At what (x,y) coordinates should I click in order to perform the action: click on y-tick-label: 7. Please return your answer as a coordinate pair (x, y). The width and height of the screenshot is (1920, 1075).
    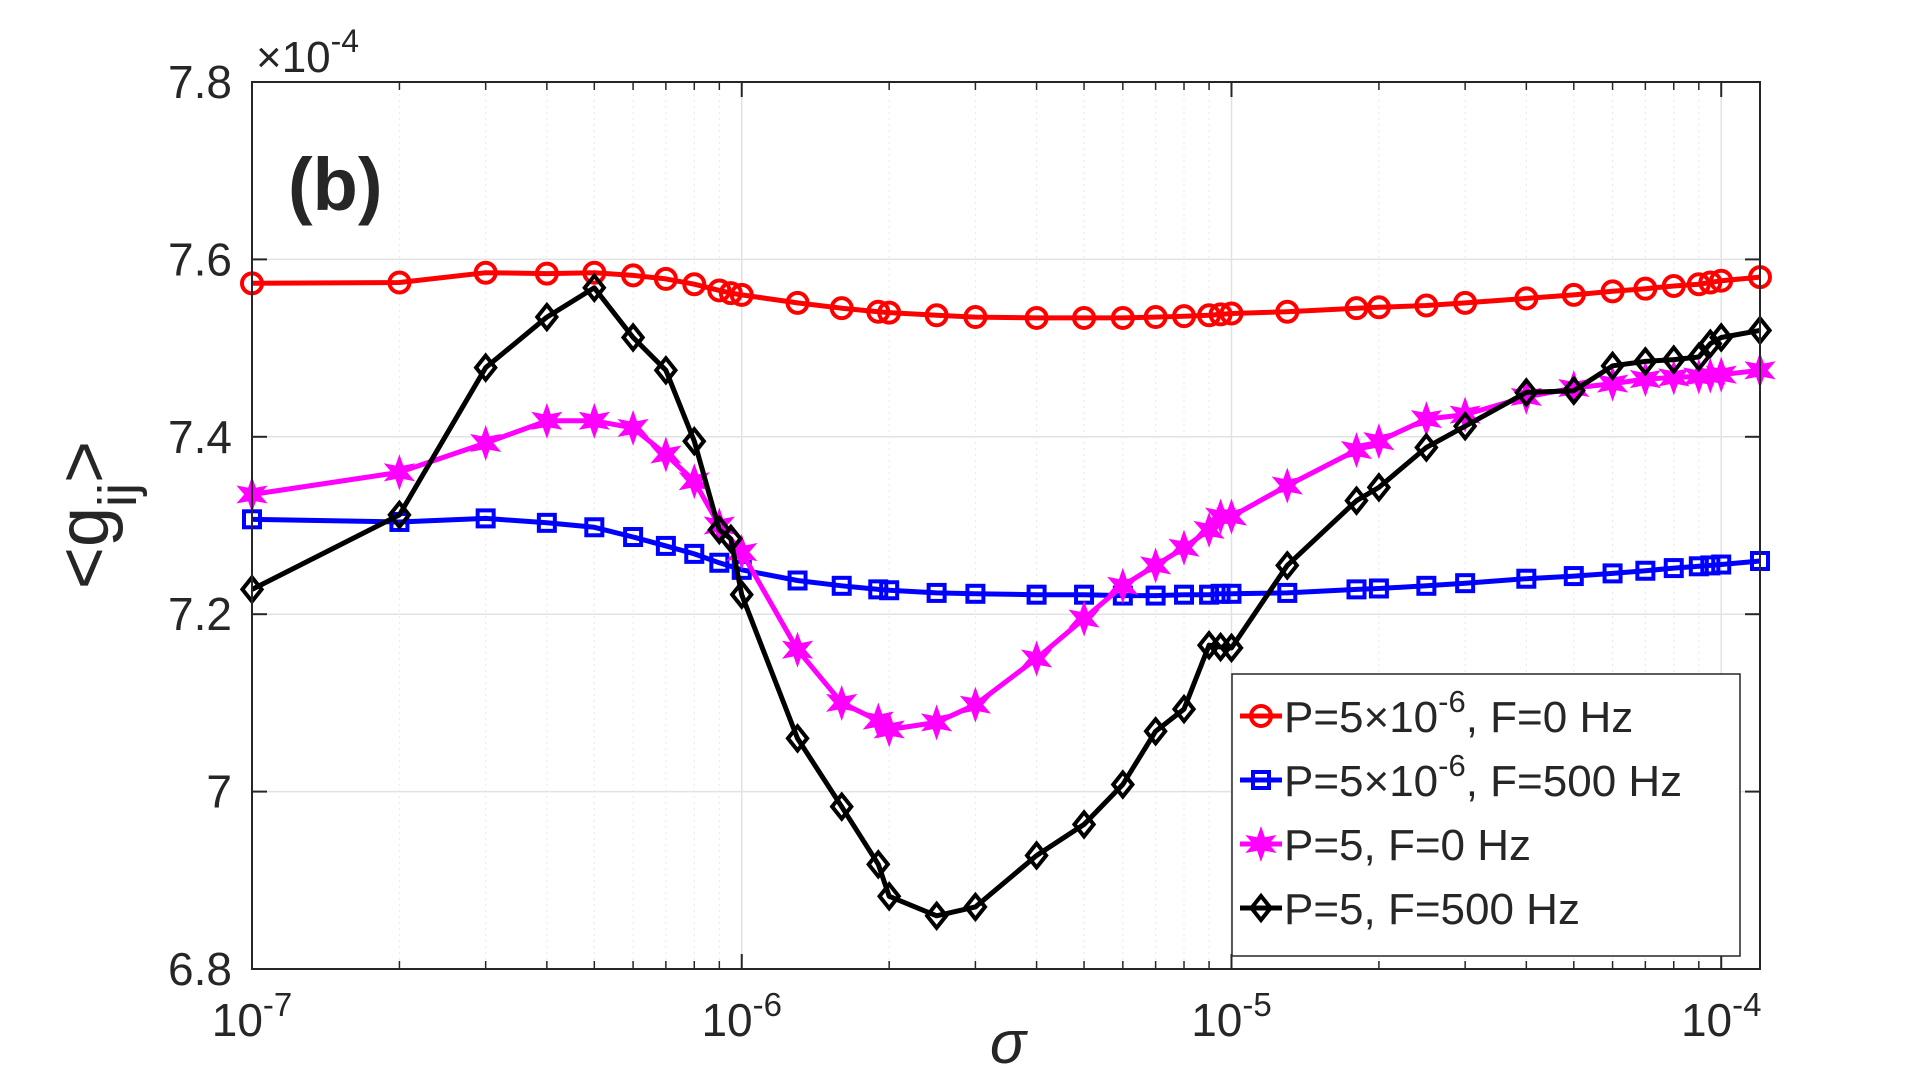
    Looking at the image, I should click on (219, 792).